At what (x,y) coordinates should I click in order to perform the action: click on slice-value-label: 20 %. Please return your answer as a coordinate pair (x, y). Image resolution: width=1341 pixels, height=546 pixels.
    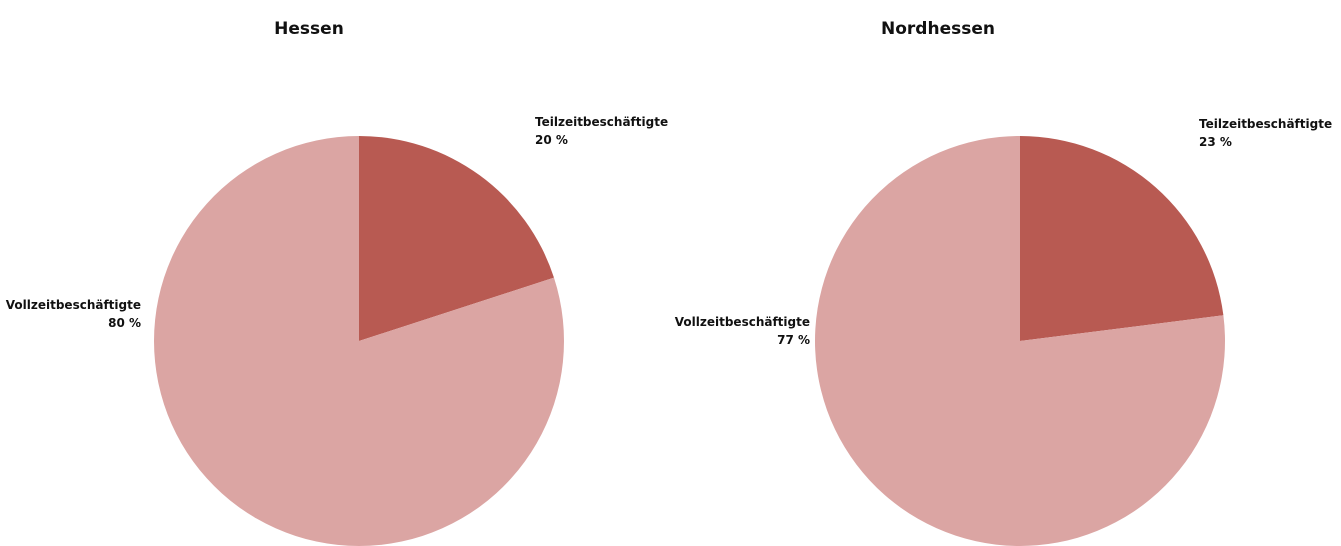
    Looking at the image, I should click on (551, 140).